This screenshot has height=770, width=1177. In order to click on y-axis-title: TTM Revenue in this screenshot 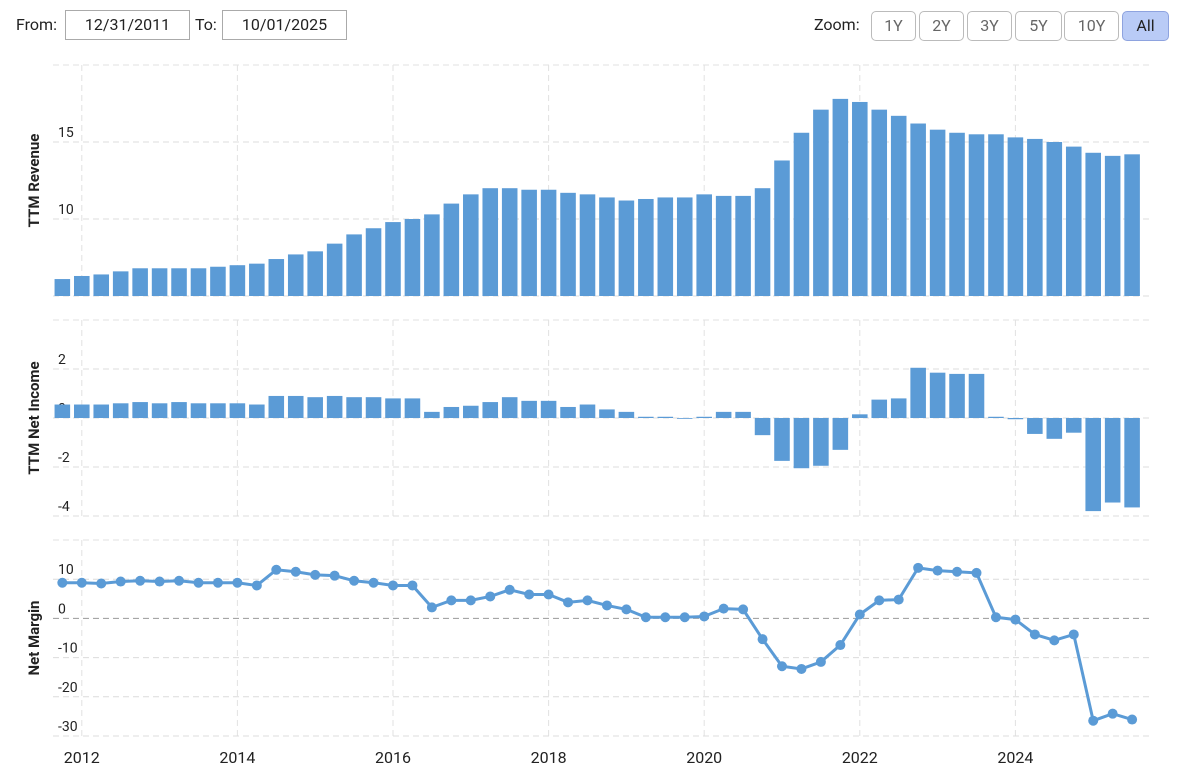, I will do `click(34, 181)`.